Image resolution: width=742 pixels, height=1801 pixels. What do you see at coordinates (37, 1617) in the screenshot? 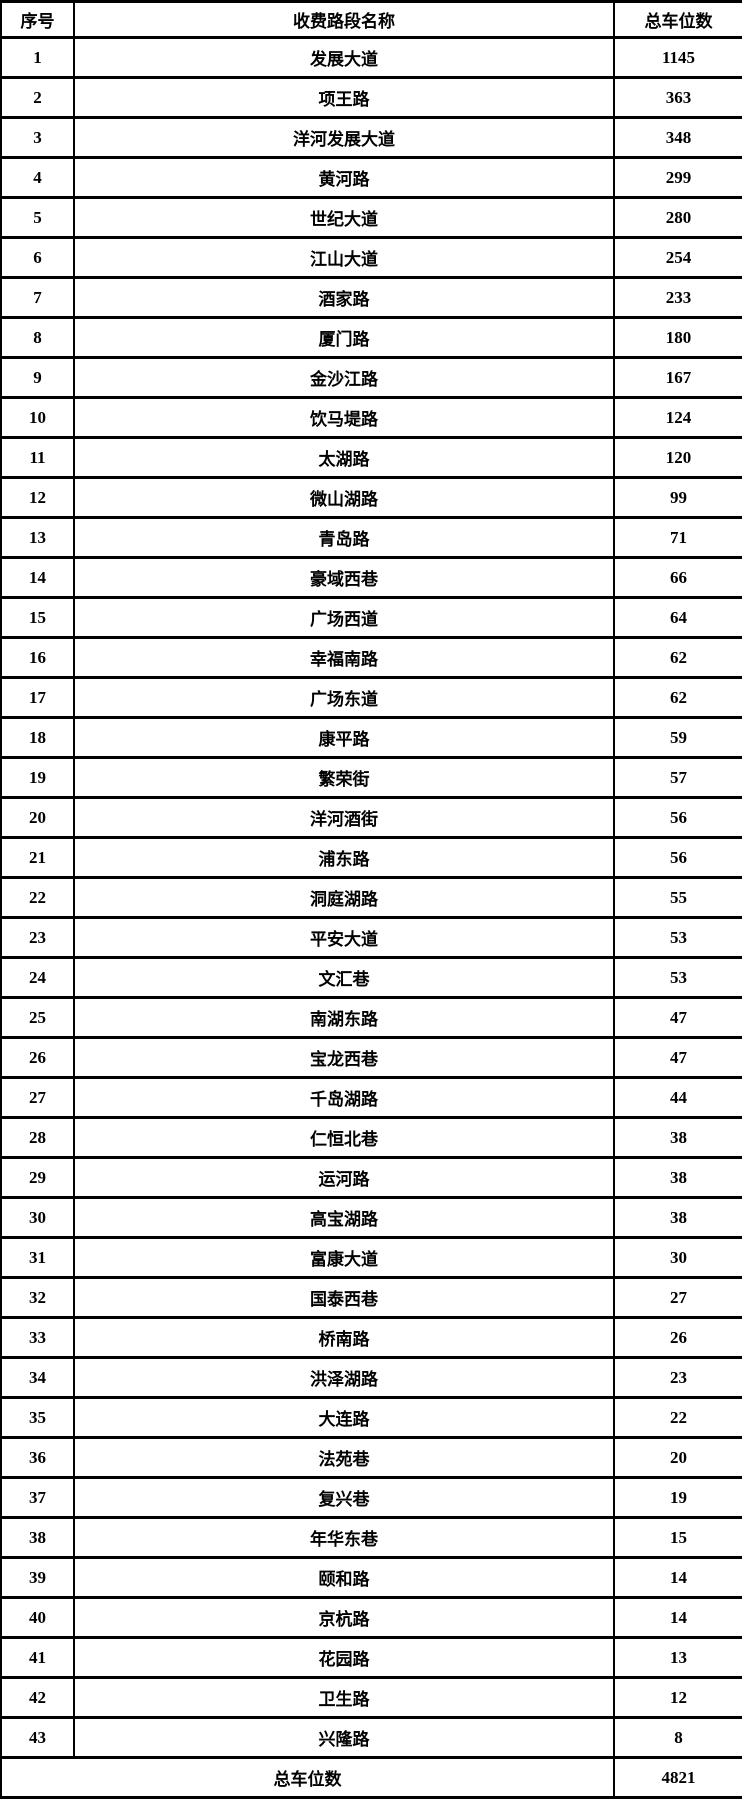
I see `row-number-cell: 40` at bounding box center [37, 1617].